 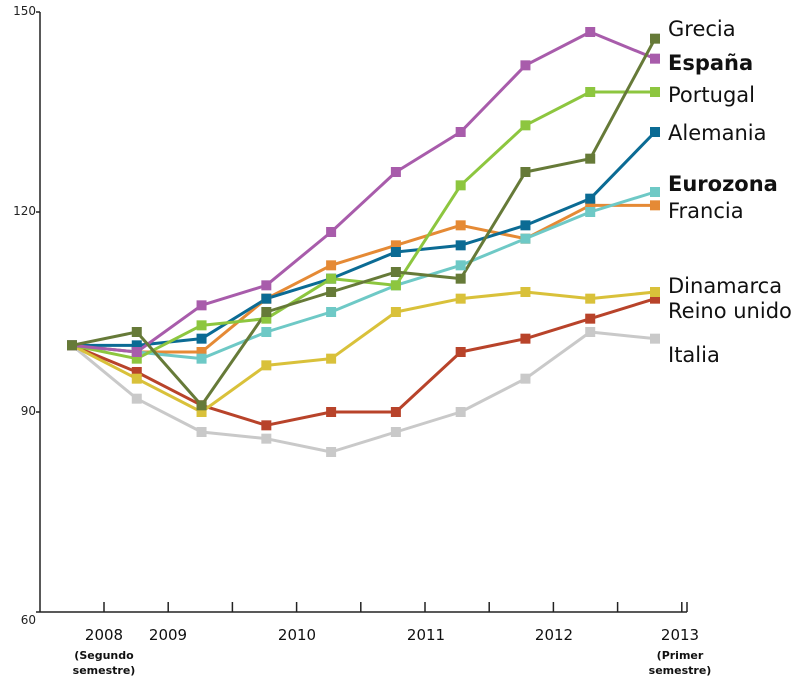 I want to click on series-line-reino-unido, so click(x=363, y=362).